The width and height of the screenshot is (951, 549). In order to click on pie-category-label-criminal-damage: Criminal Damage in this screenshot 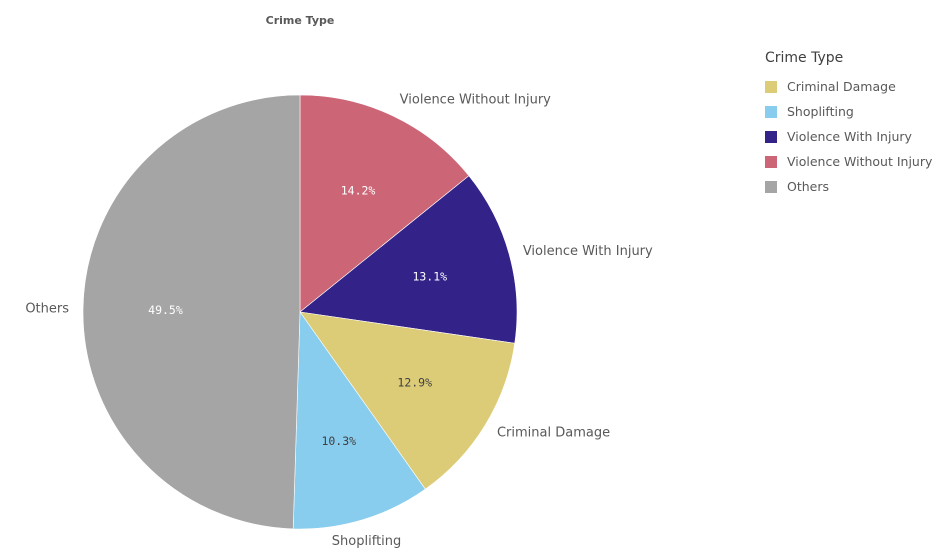, I will do `click(553, 433)`.